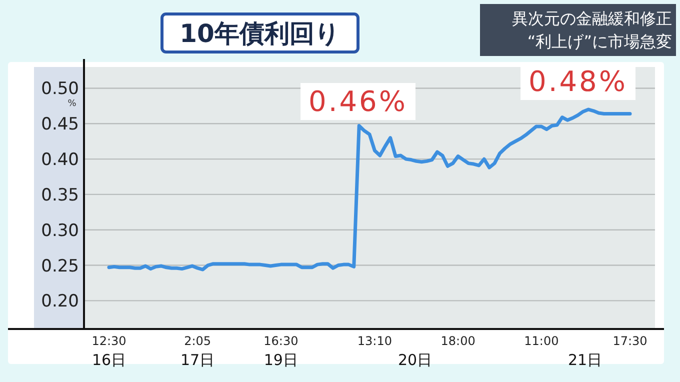 The image size is (680, 382). Describe the element at coordinates (281, 351) in the screenshot. I see `x-tick-label: 16:30 19日` at that location.